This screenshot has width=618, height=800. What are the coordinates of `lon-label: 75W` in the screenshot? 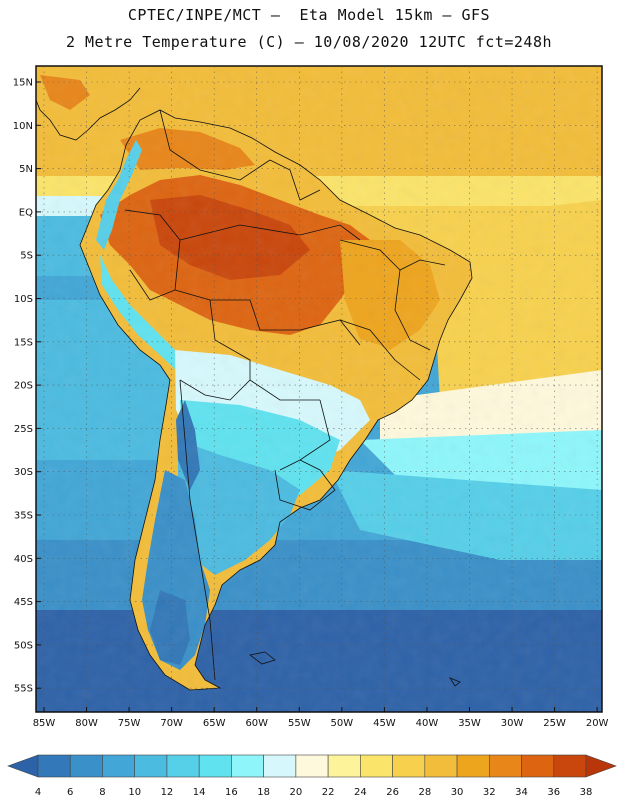 It's located at (129, 723).